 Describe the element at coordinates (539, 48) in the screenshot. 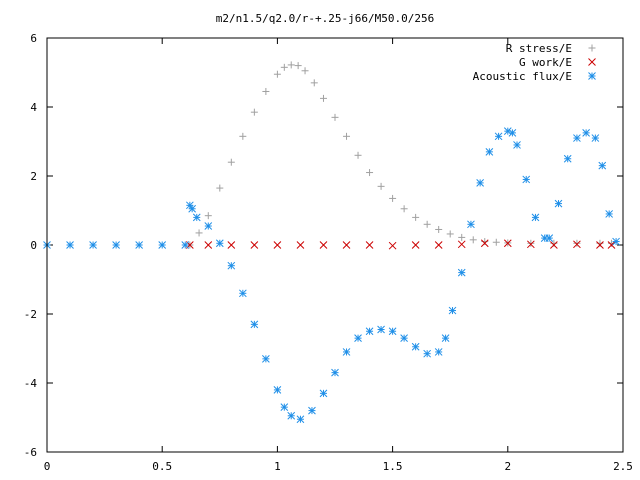

I see `legend-label: R stress/E` at that location.